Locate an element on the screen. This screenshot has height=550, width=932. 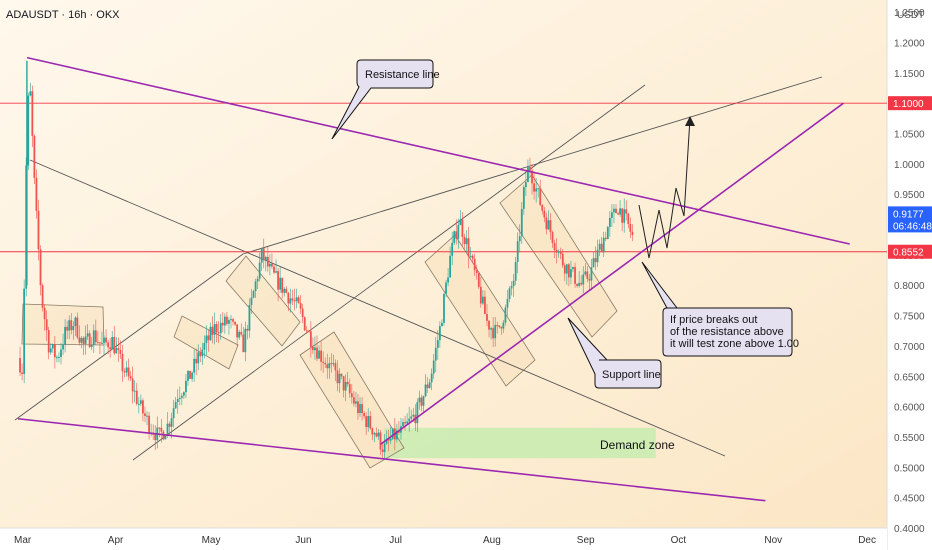
projection-path is located at coordinates (664, 188).